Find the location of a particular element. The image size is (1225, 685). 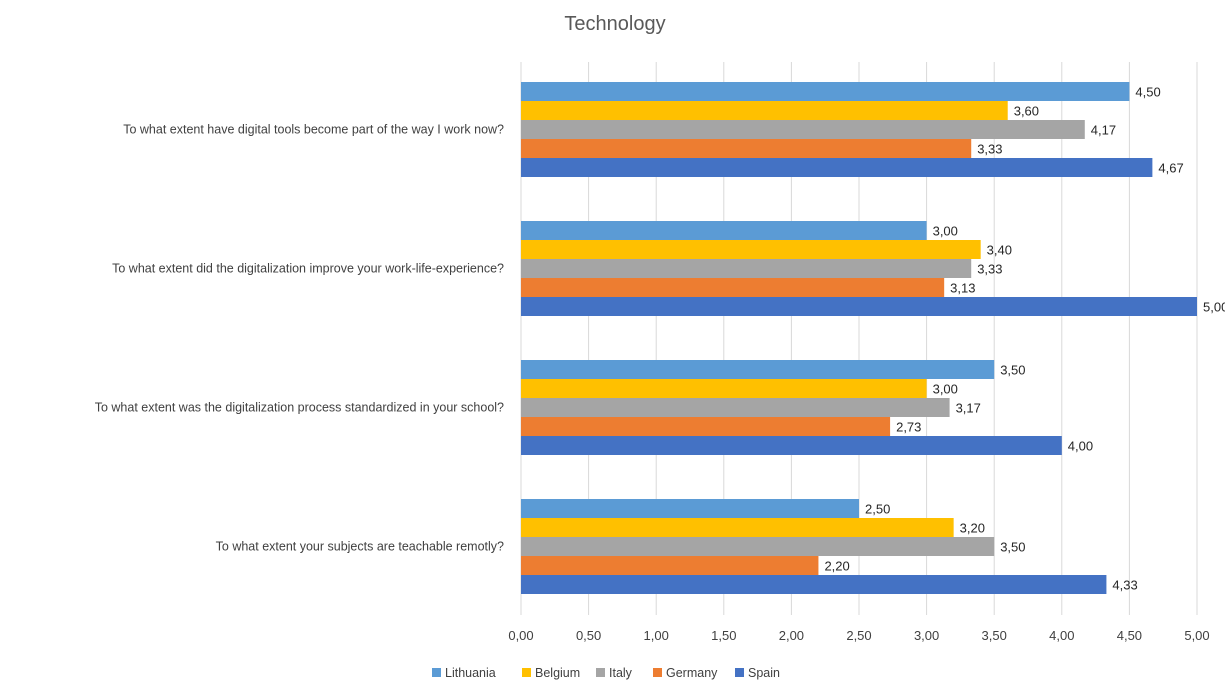

x-tick-label: 1,00 is located at coordinates (656, 635).